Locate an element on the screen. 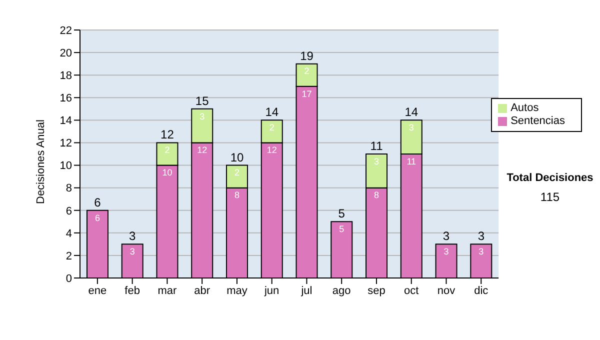 Image resolution: width=600 pixels, height=340 pixels. y-tick-label: 20 is located at coordinates (66, 53).